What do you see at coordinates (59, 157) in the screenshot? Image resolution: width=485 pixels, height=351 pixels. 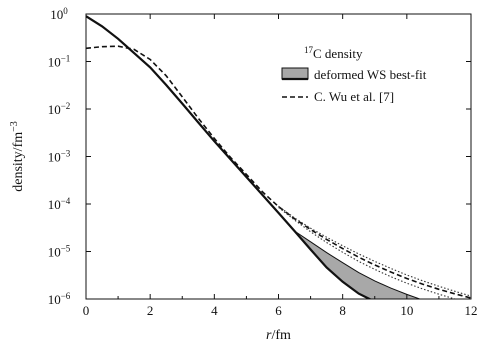 I see `y-tick-label: 10⁻³` at bounding box center [59, 157].